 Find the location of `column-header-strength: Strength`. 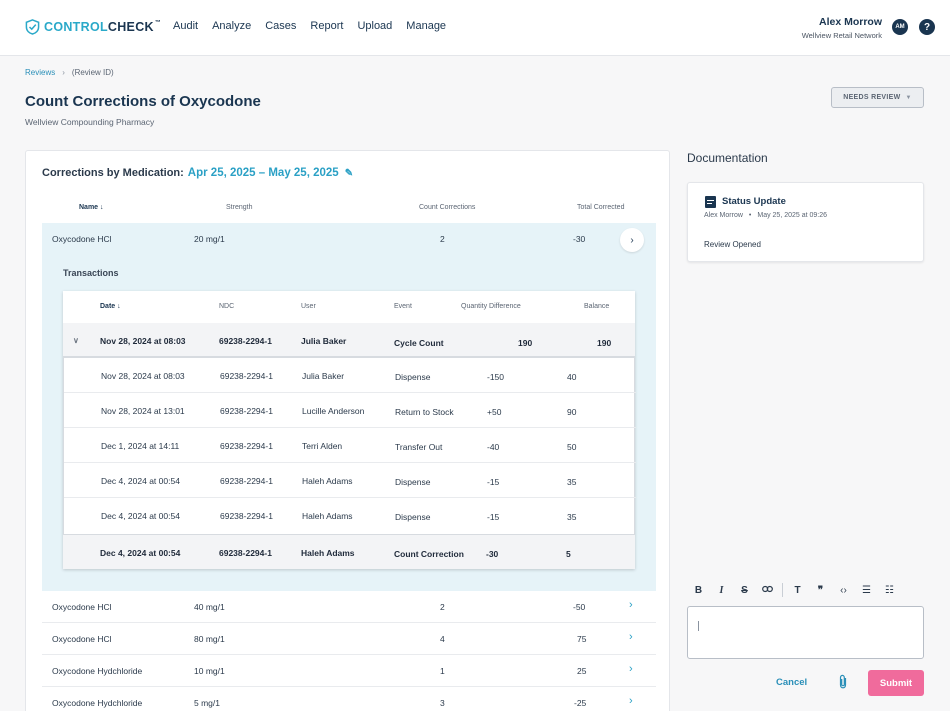

column-header-strength: Strength is located at coordinates (239, 207).